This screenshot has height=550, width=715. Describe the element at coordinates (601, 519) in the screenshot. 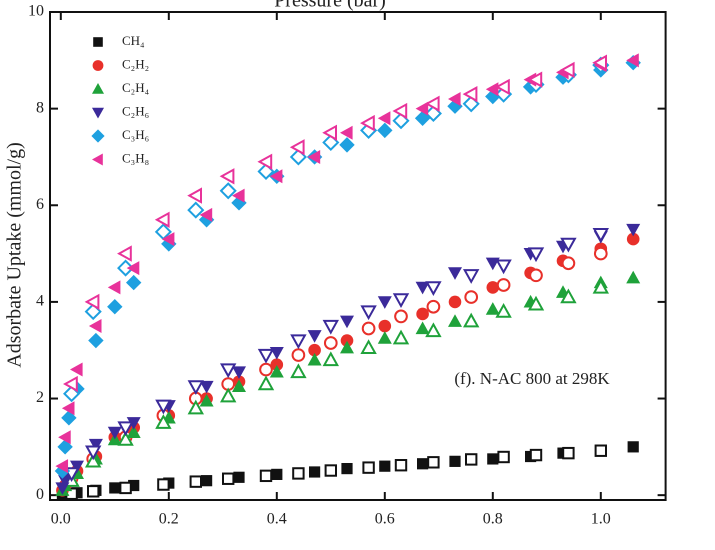

I see `x-tick-label: 1.0` at that location.